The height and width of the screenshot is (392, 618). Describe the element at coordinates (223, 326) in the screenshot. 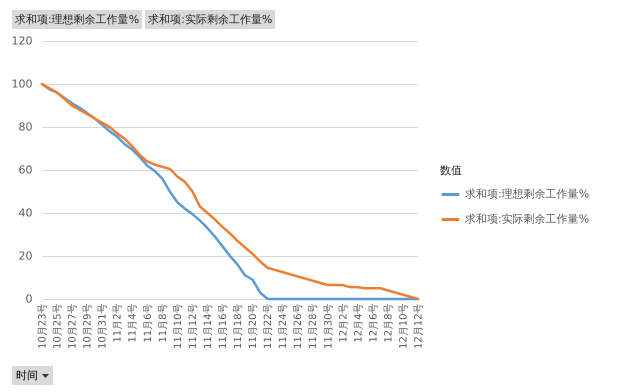

I see `x-tick-label: 11月16号` at that location.